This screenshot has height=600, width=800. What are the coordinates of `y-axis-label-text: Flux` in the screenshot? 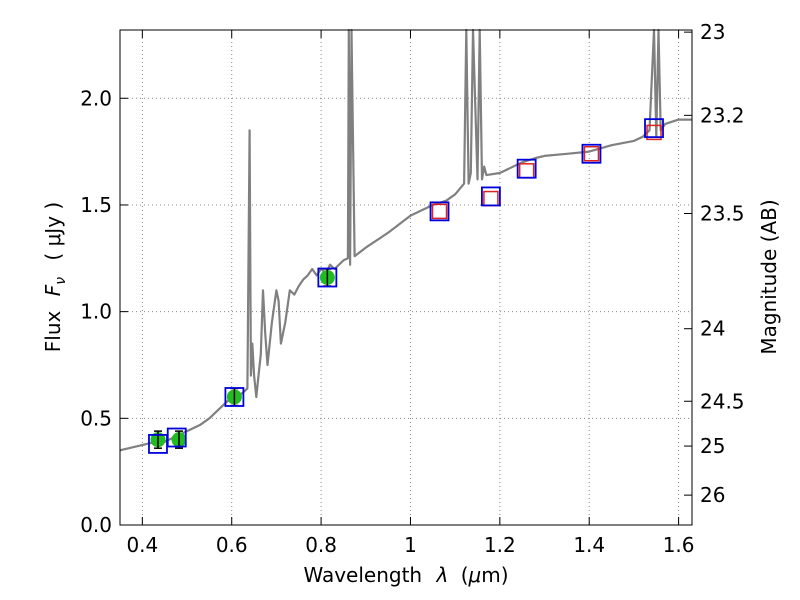 It's located at (53, 331).